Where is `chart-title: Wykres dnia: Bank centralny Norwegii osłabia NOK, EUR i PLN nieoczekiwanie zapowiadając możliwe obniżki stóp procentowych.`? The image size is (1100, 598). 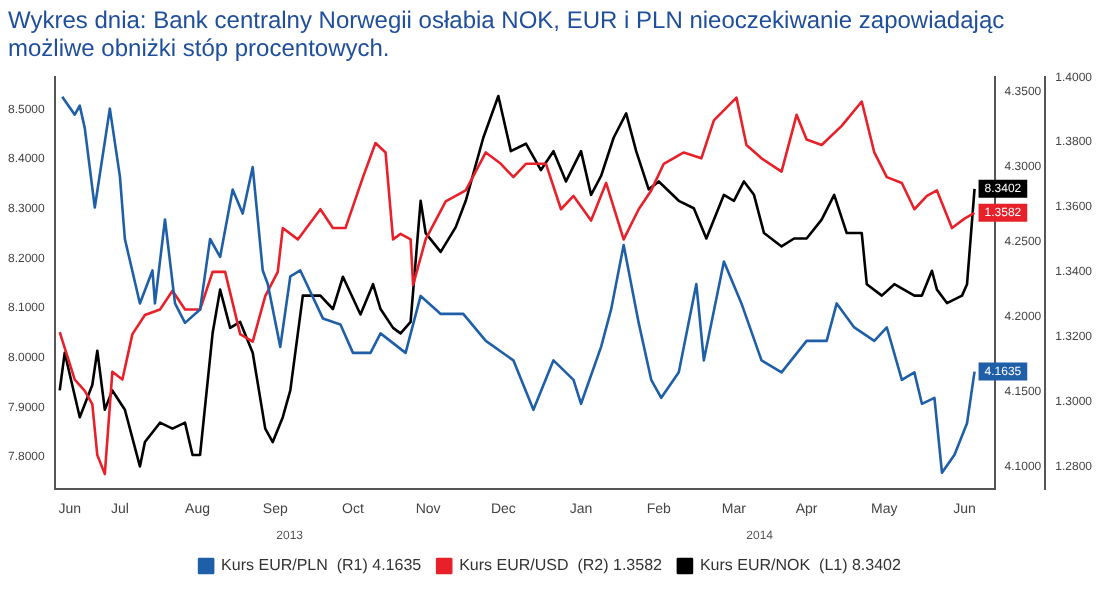
chart-title: Wykres dnia: Bank centralny Norwegii osłabia NOK, EUR i PLN nieoczekiwanie zapowiadając możliwe obniżki stóp procentowych. is located at coordinates (506, 35).